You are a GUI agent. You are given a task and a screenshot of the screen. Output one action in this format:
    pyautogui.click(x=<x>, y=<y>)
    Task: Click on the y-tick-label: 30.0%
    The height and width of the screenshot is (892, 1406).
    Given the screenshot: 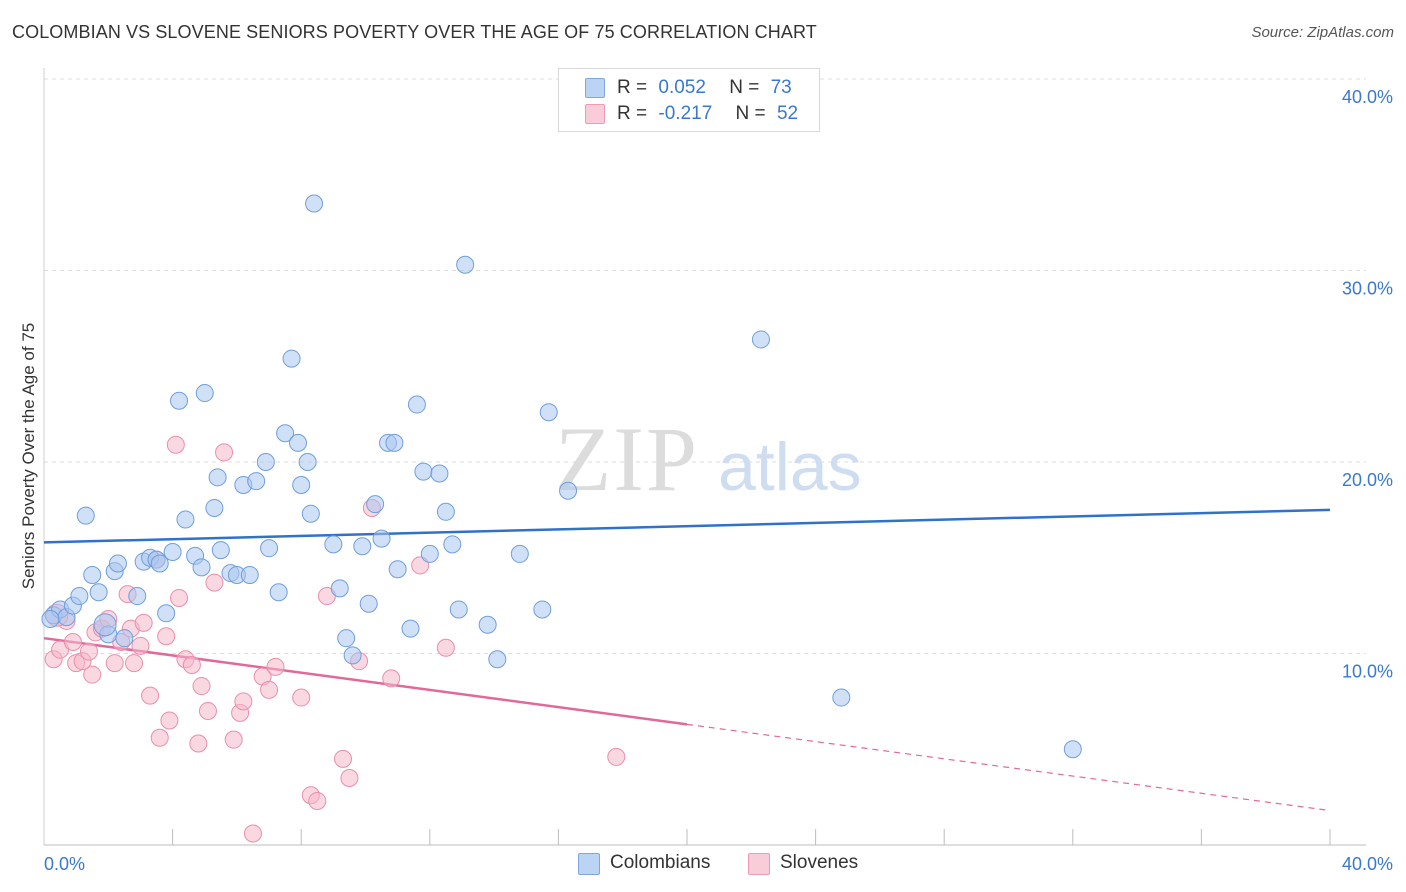 What is the action you would take?
    pyautogui.click(x=1367, y=289)
    